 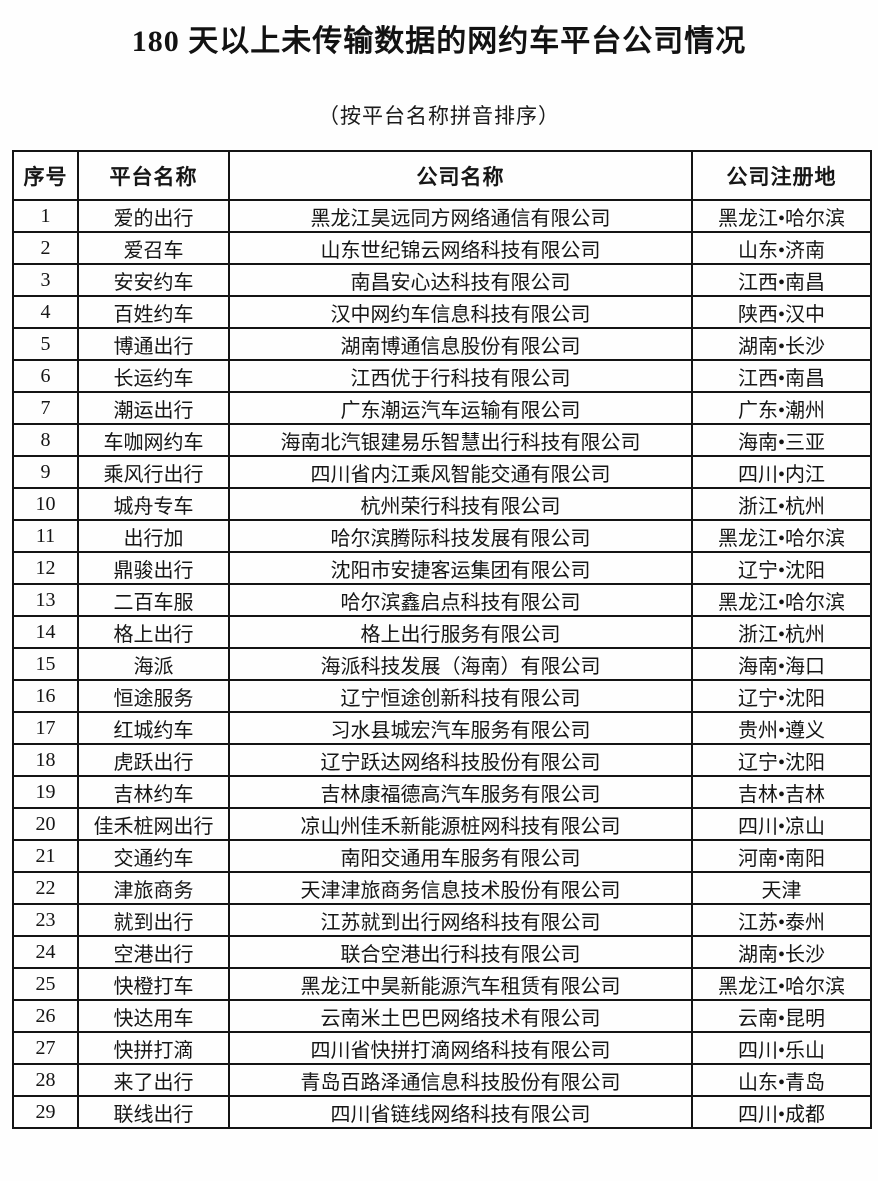 I want to click on cell-company: 四川省快拼打滴网络科技有限公司, so click(x=460, y=1048).